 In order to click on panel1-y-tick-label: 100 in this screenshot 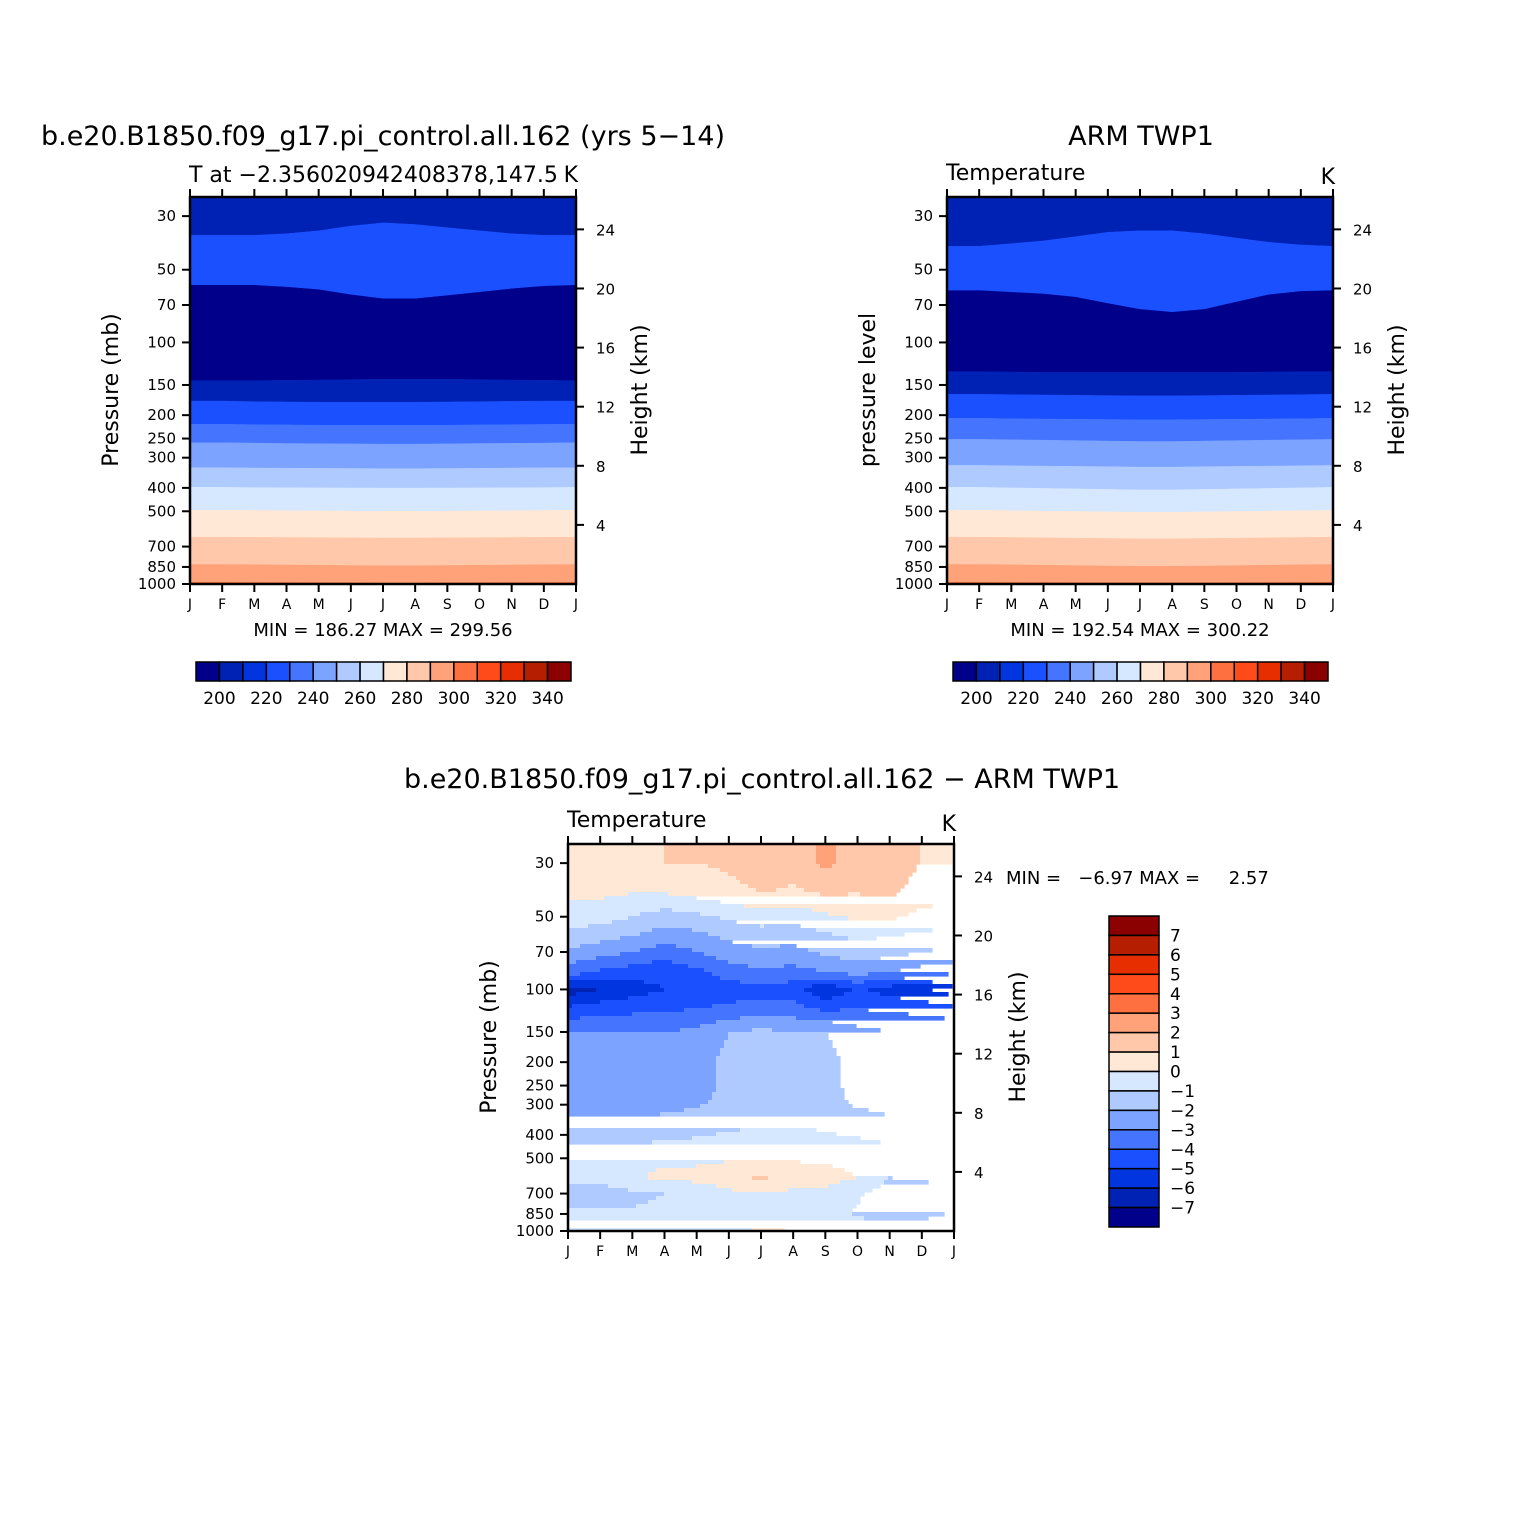, I will do `click(161, 342)`.